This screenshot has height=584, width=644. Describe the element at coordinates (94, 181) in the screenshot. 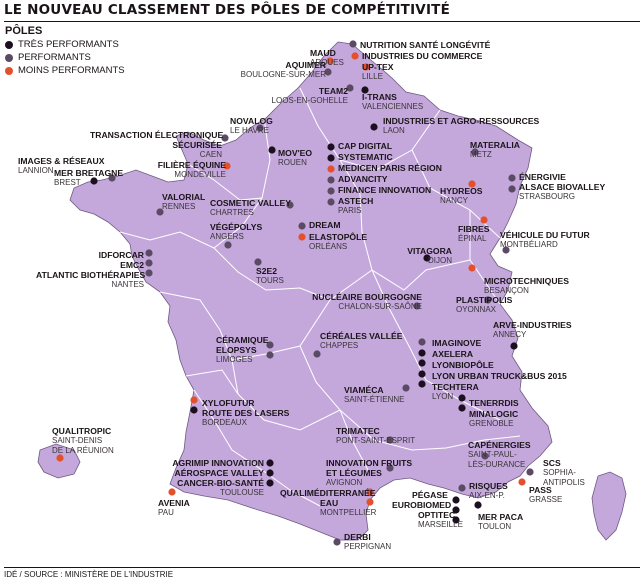

I see `pole-marker-images` at that location.